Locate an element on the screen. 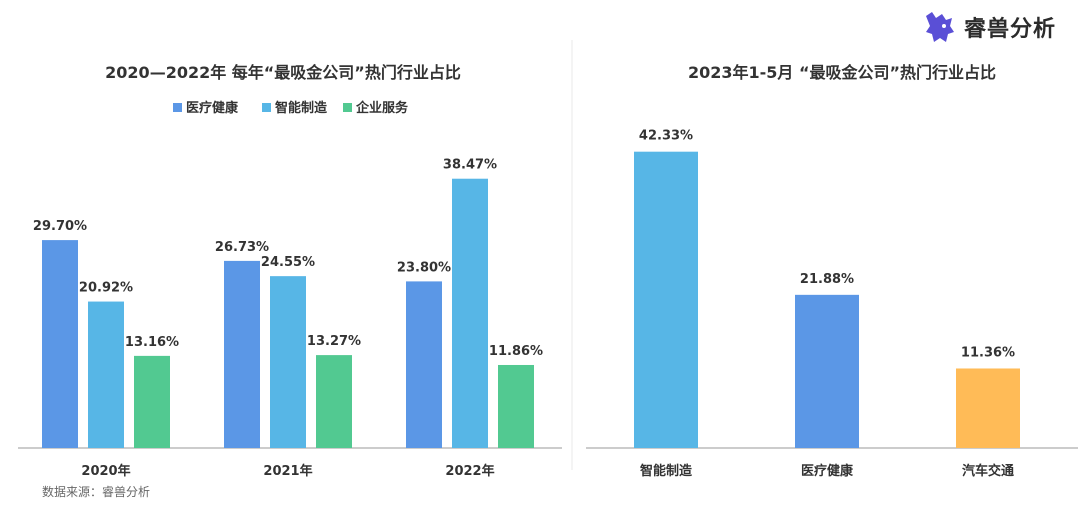  bar-value-label: 42.33% is located at coordinates (666, 136).